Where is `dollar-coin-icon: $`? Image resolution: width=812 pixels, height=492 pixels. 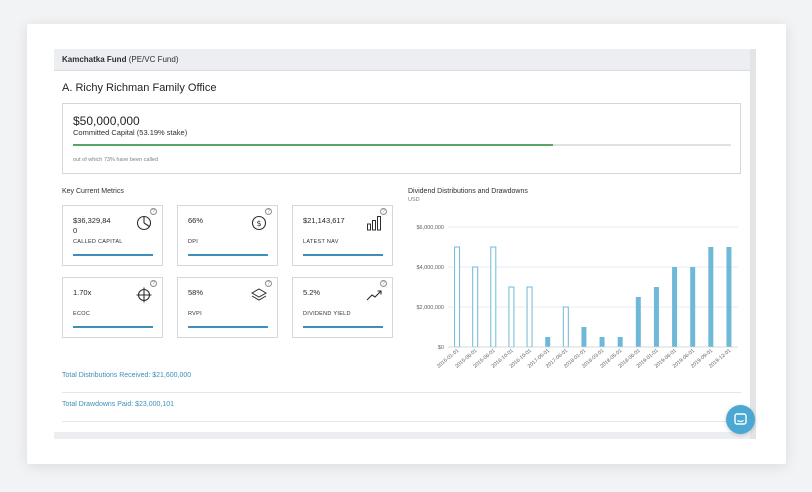
dollar-coin-icon: $ is located at coordinates (259, 223).